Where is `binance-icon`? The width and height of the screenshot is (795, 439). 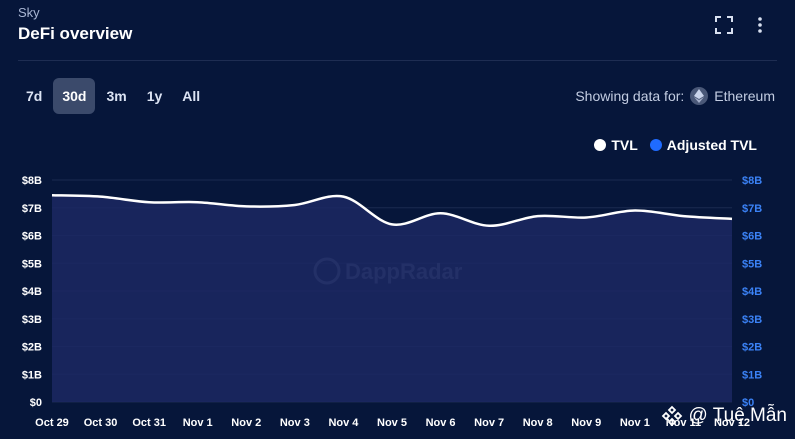
binance-icon is located at coordinates (671, 416).